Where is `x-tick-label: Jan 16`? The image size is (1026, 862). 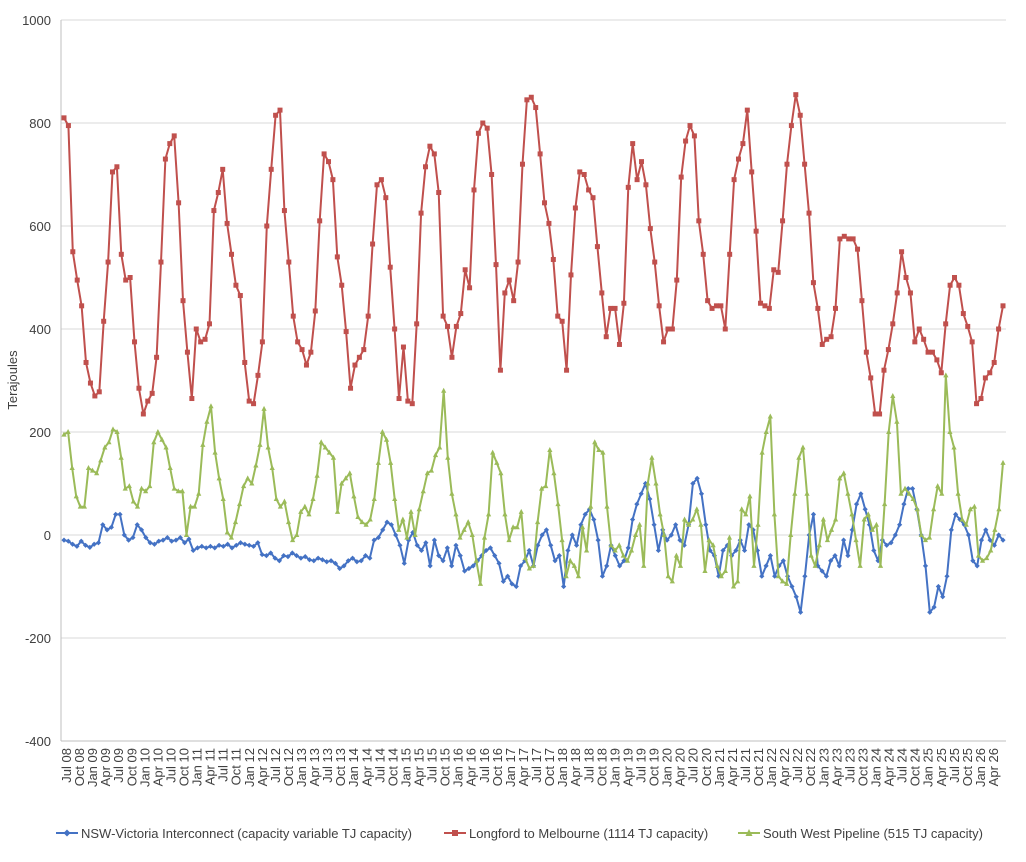 x-tick-label: Jan 16 is located at coordinates (458, 767).